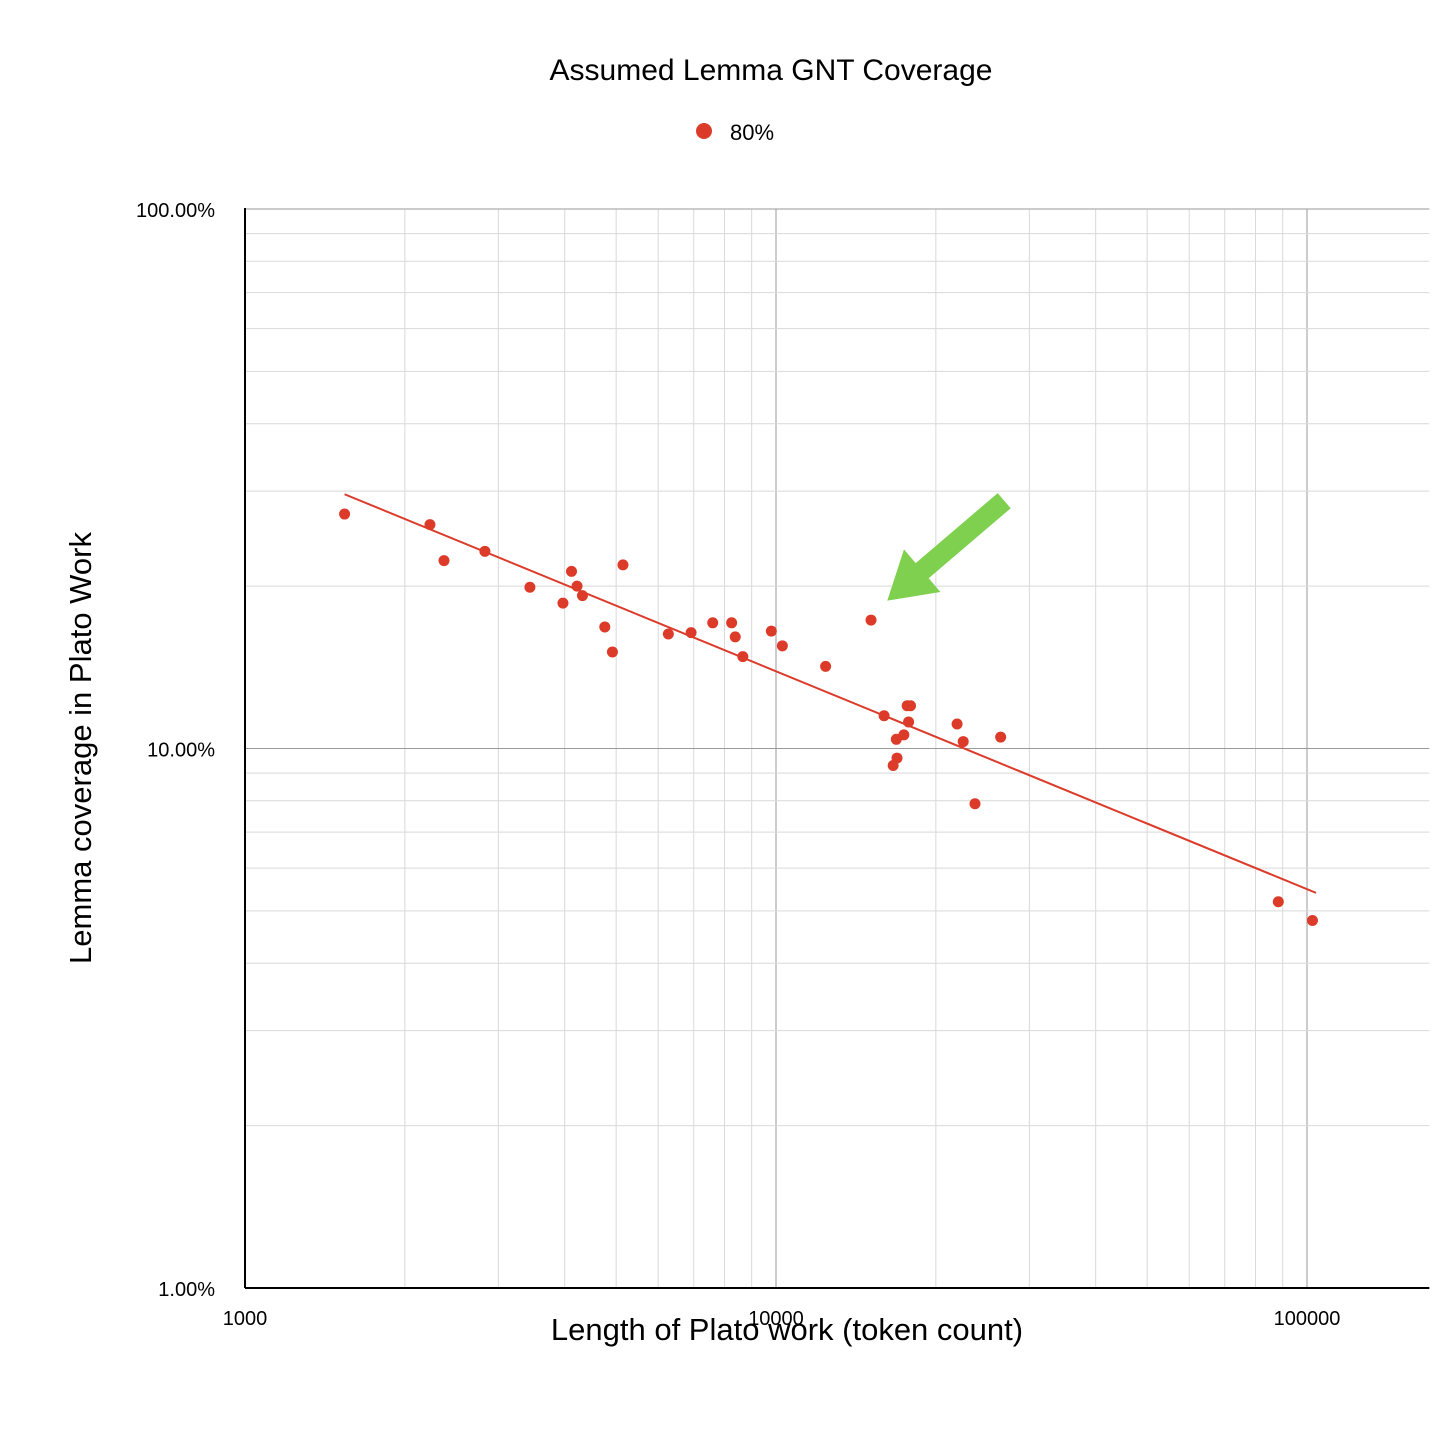 Image resolution: width=1446 pixels, height=1452 pixels. What do you see at coordinates (704, 131) in the screenshot?
I see `legend-marker` at bounding box center [704, 131].